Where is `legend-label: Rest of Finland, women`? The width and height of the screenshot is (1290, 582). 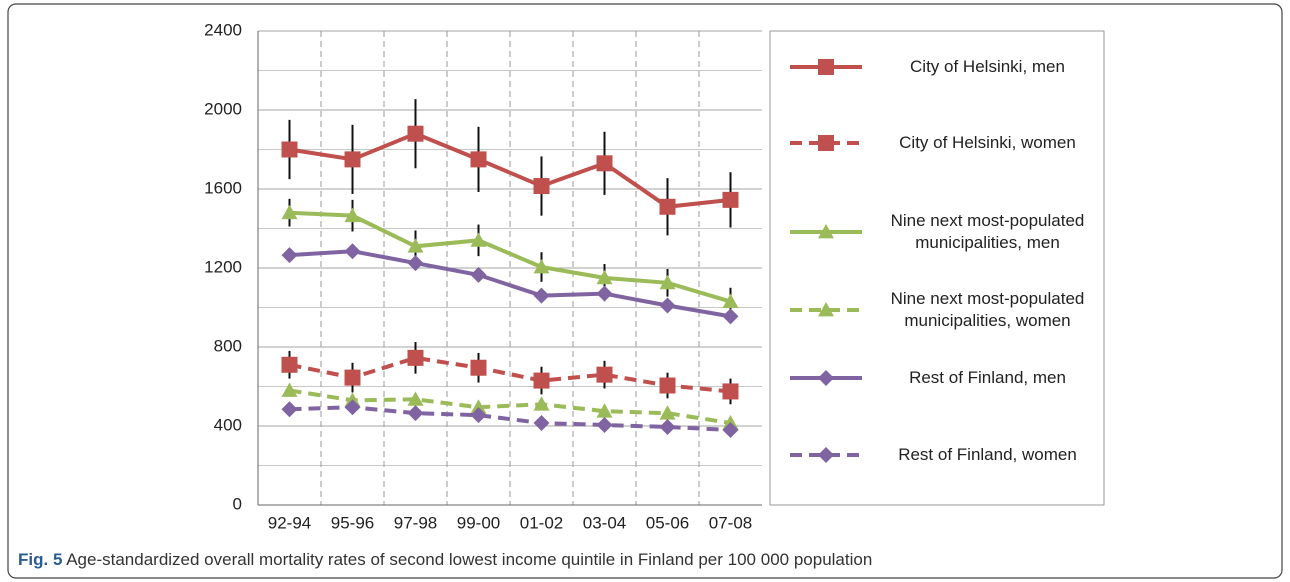 legend-label: Rest of Finland, women is located at coordinates (987, 454).